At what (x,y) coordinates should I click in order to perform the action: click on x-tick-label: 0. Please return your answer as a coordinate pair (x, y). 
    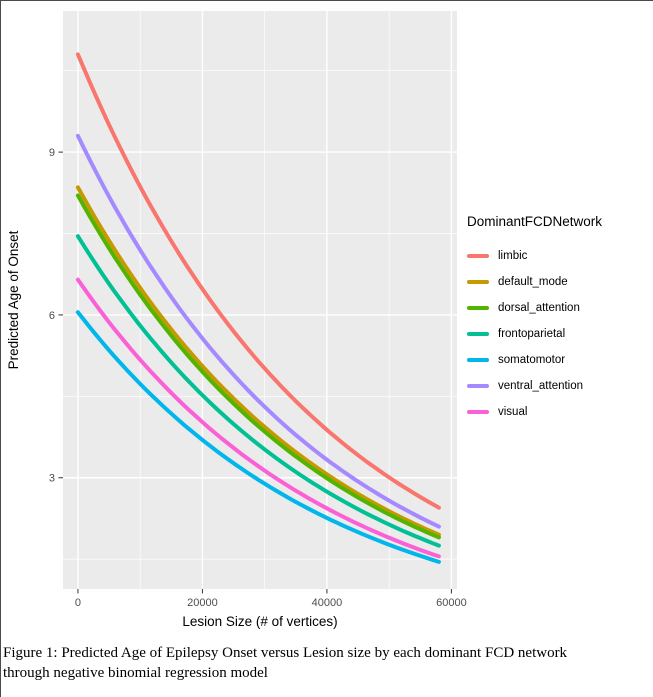
    Looking at the image, I should click on (78, 603).